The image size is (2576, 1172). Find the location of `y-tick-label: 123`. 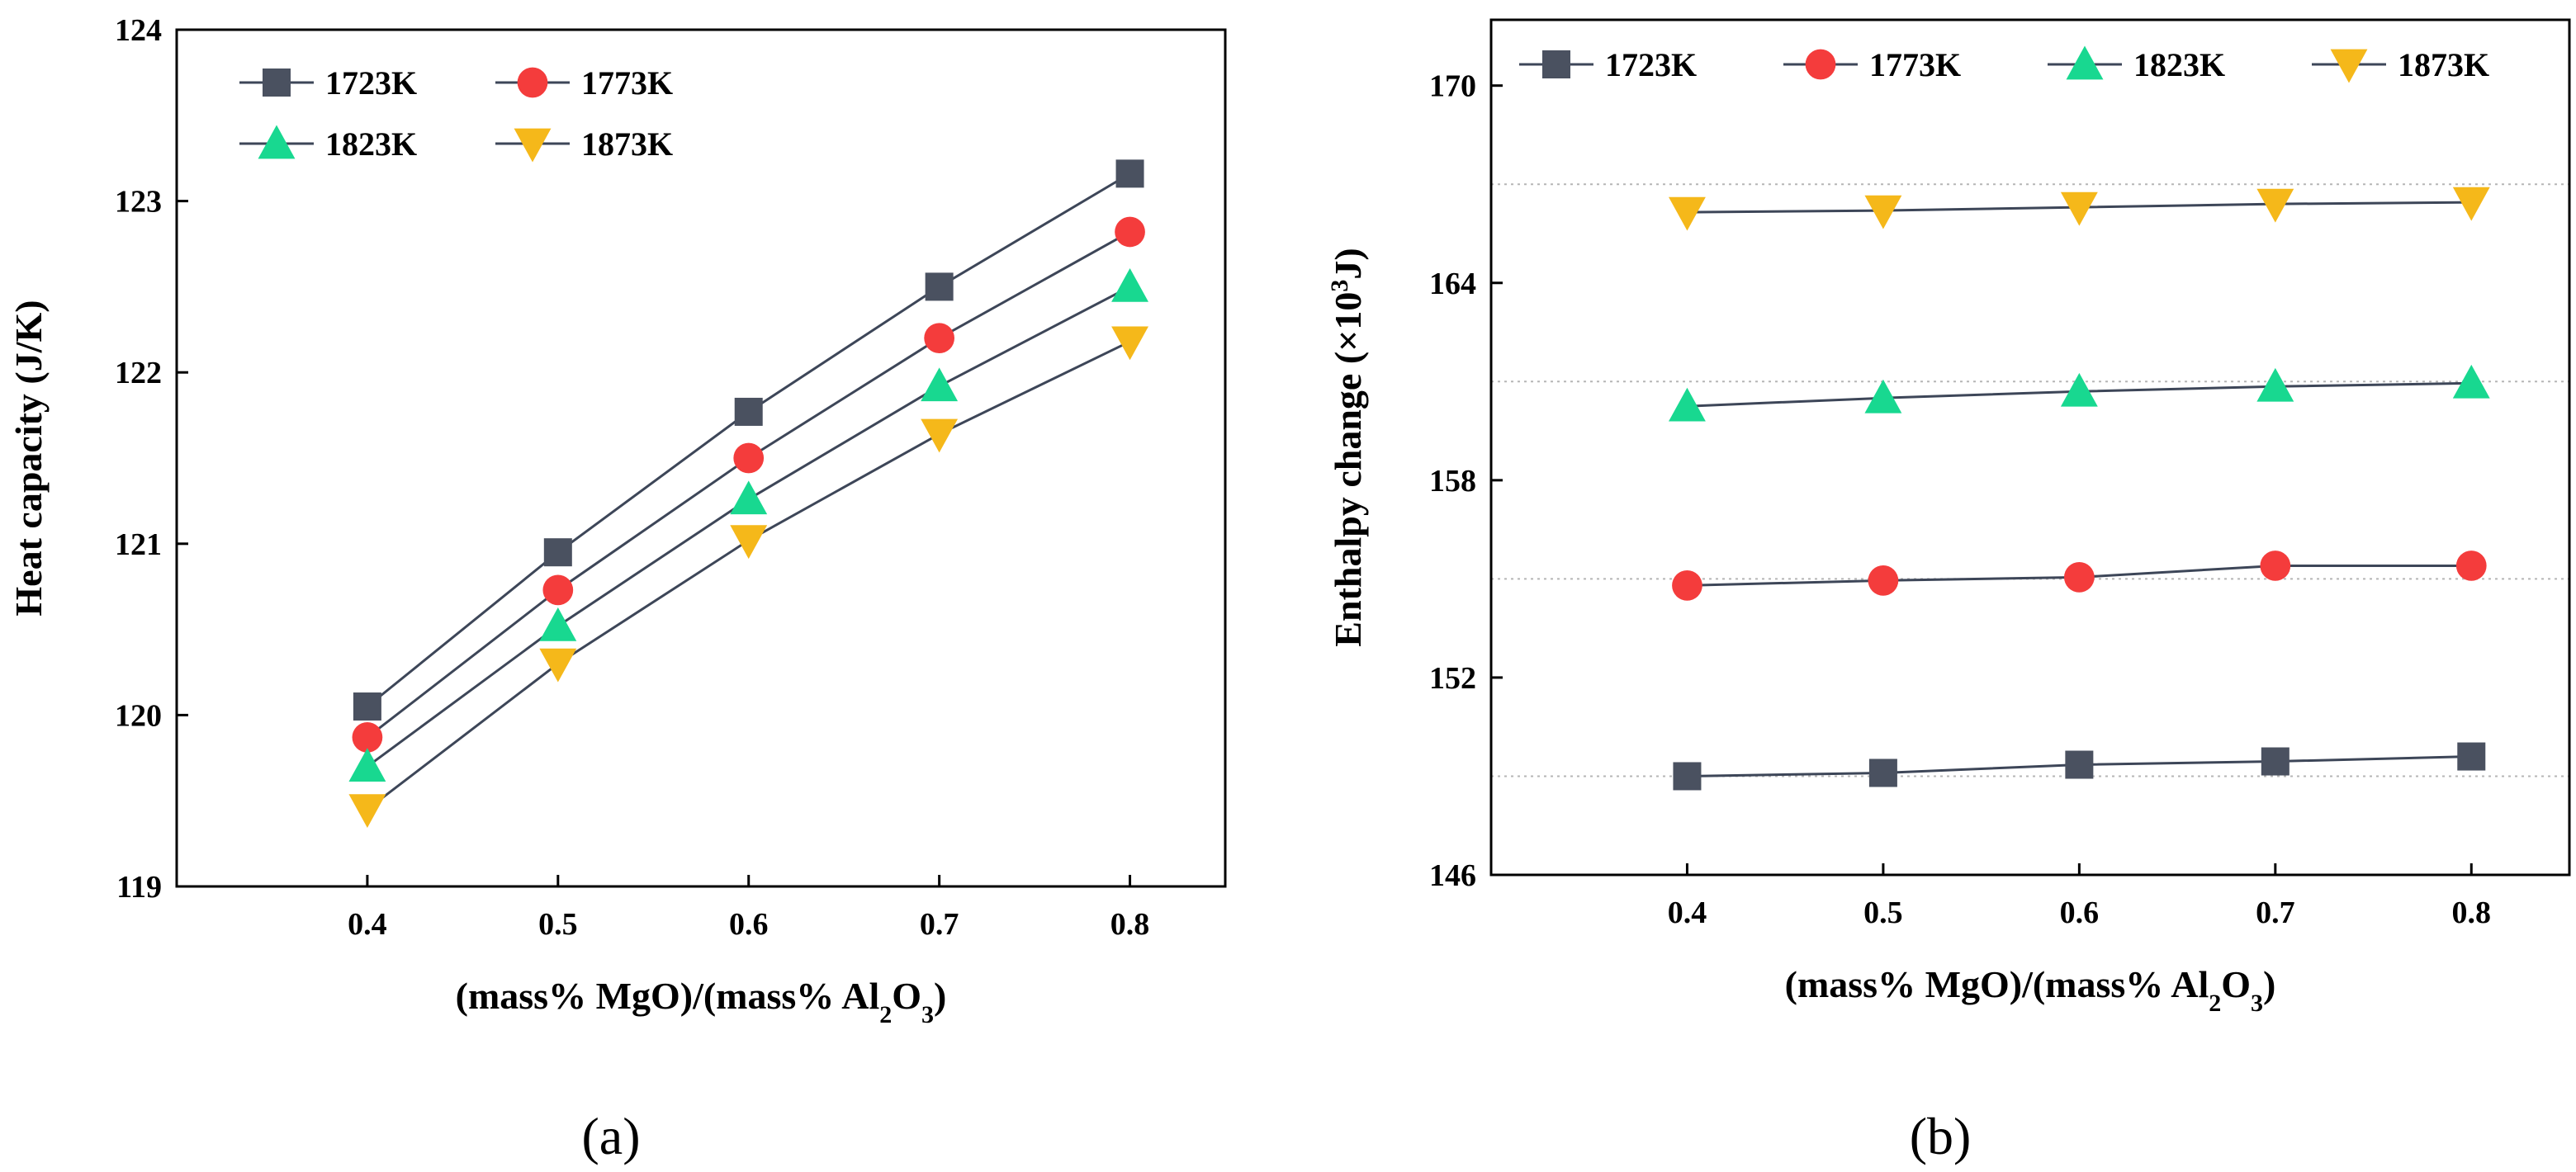

y-tick-label: 123 is located at coordinates (138, 202).